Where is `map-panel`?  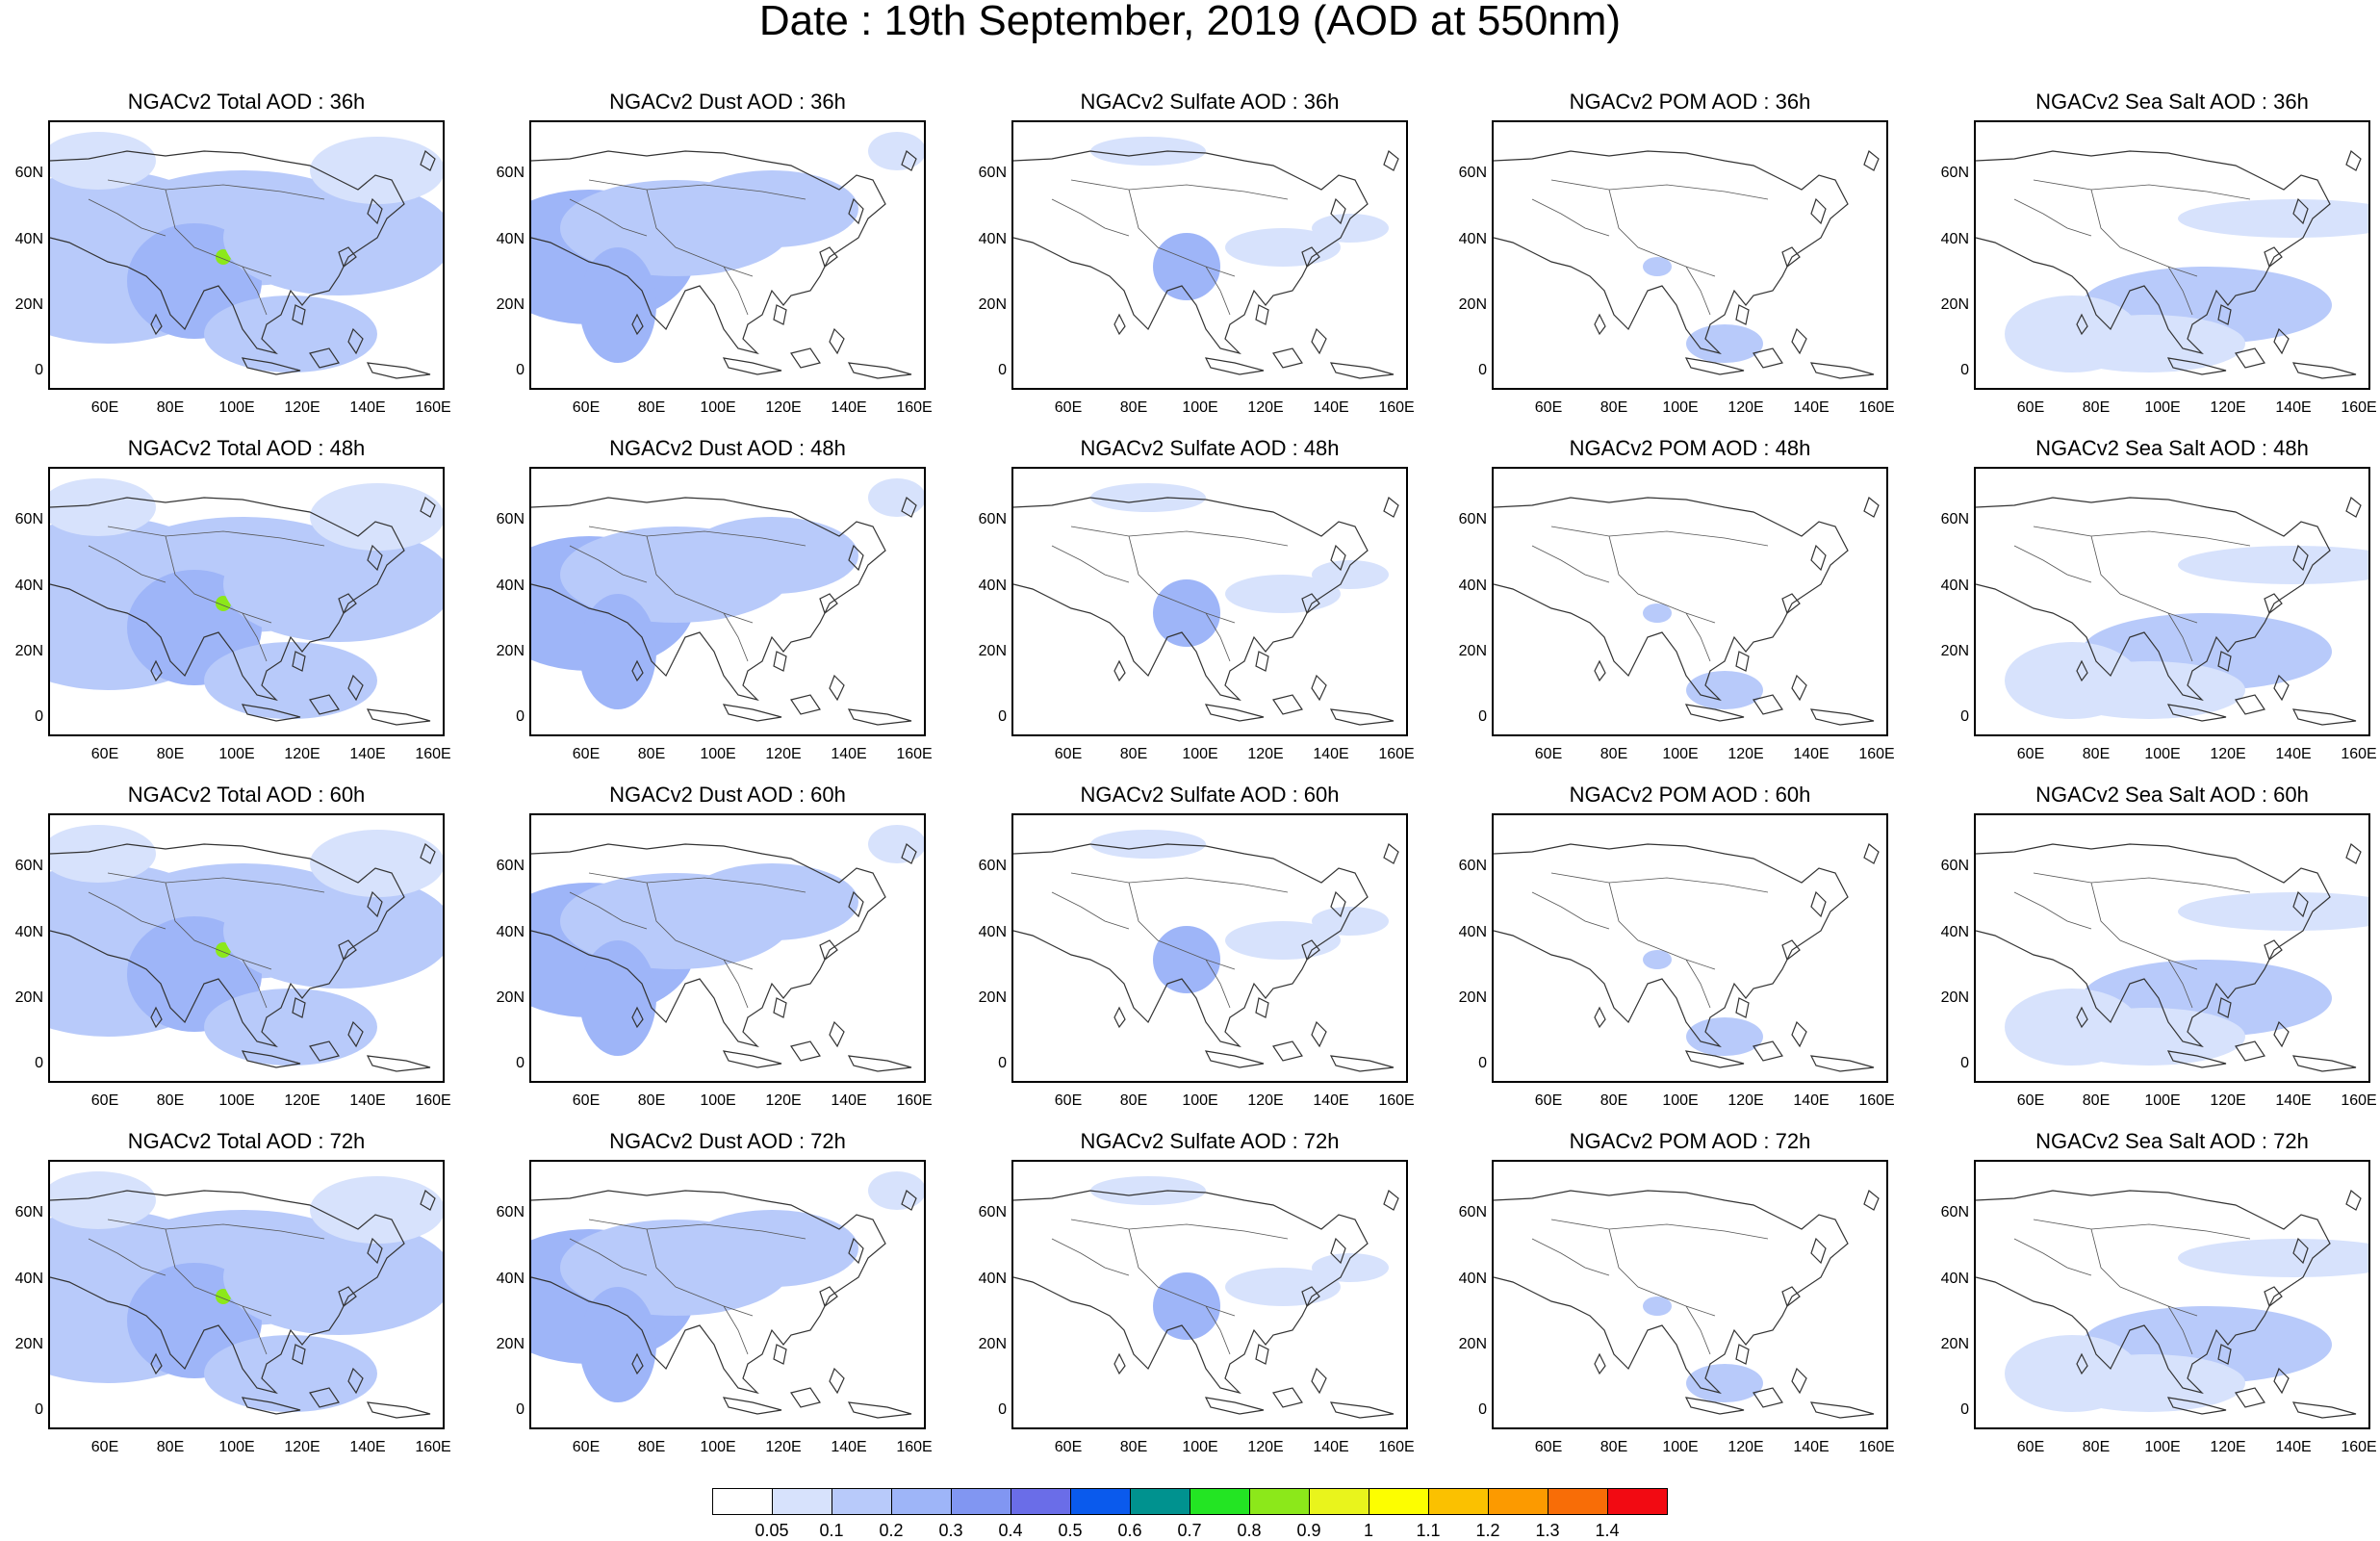
map-panel is located at coordinates (728, 255).